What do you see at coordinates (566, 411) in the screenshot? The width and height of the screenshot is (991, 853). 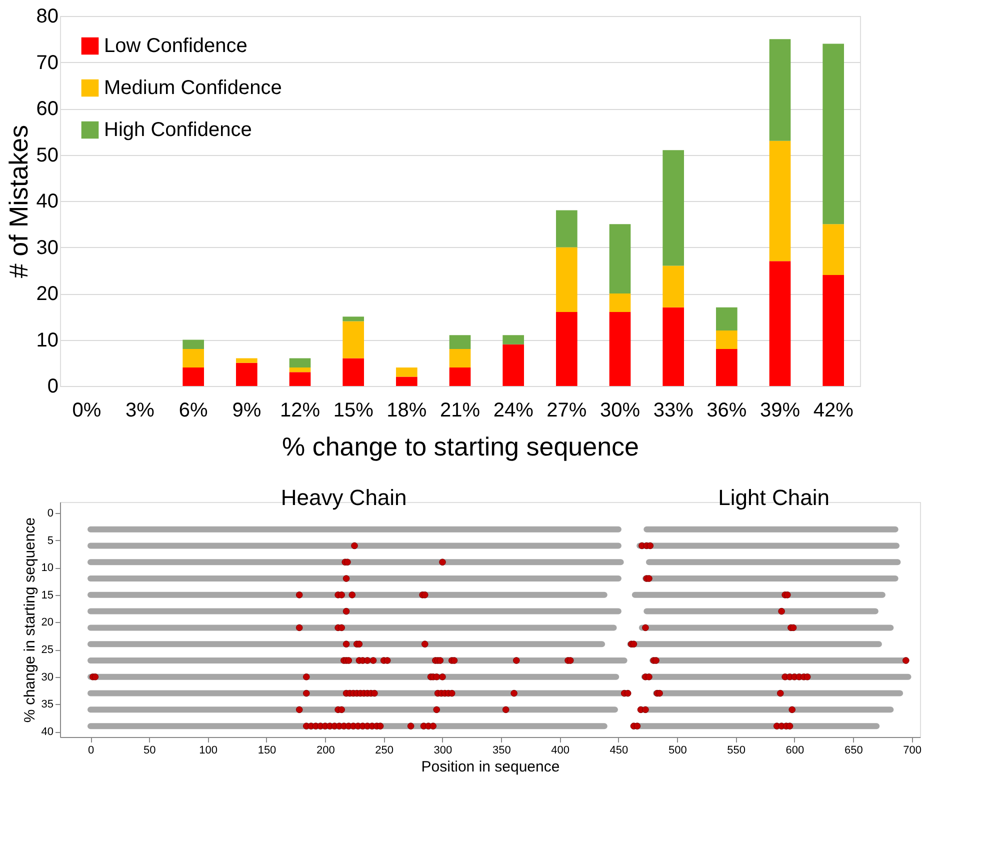 I see `x-tick-label: 27%` at bounding box center [566, 411].